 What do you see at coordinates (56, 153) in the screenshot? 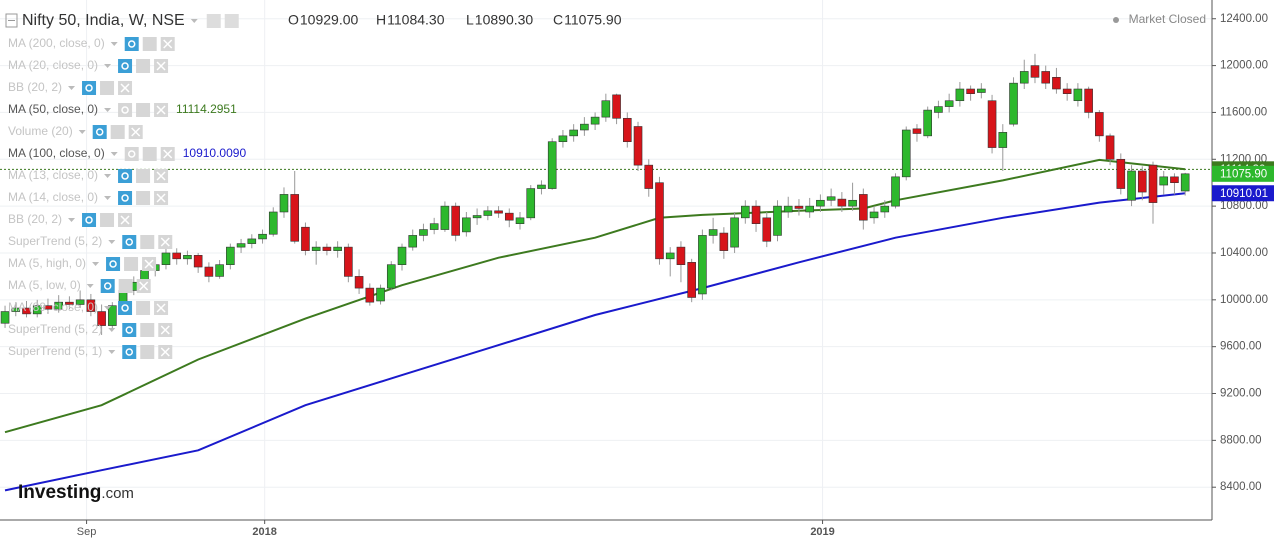
I see `indicator-name: MA (100, close, 0)` at bounding box center [56, 153].